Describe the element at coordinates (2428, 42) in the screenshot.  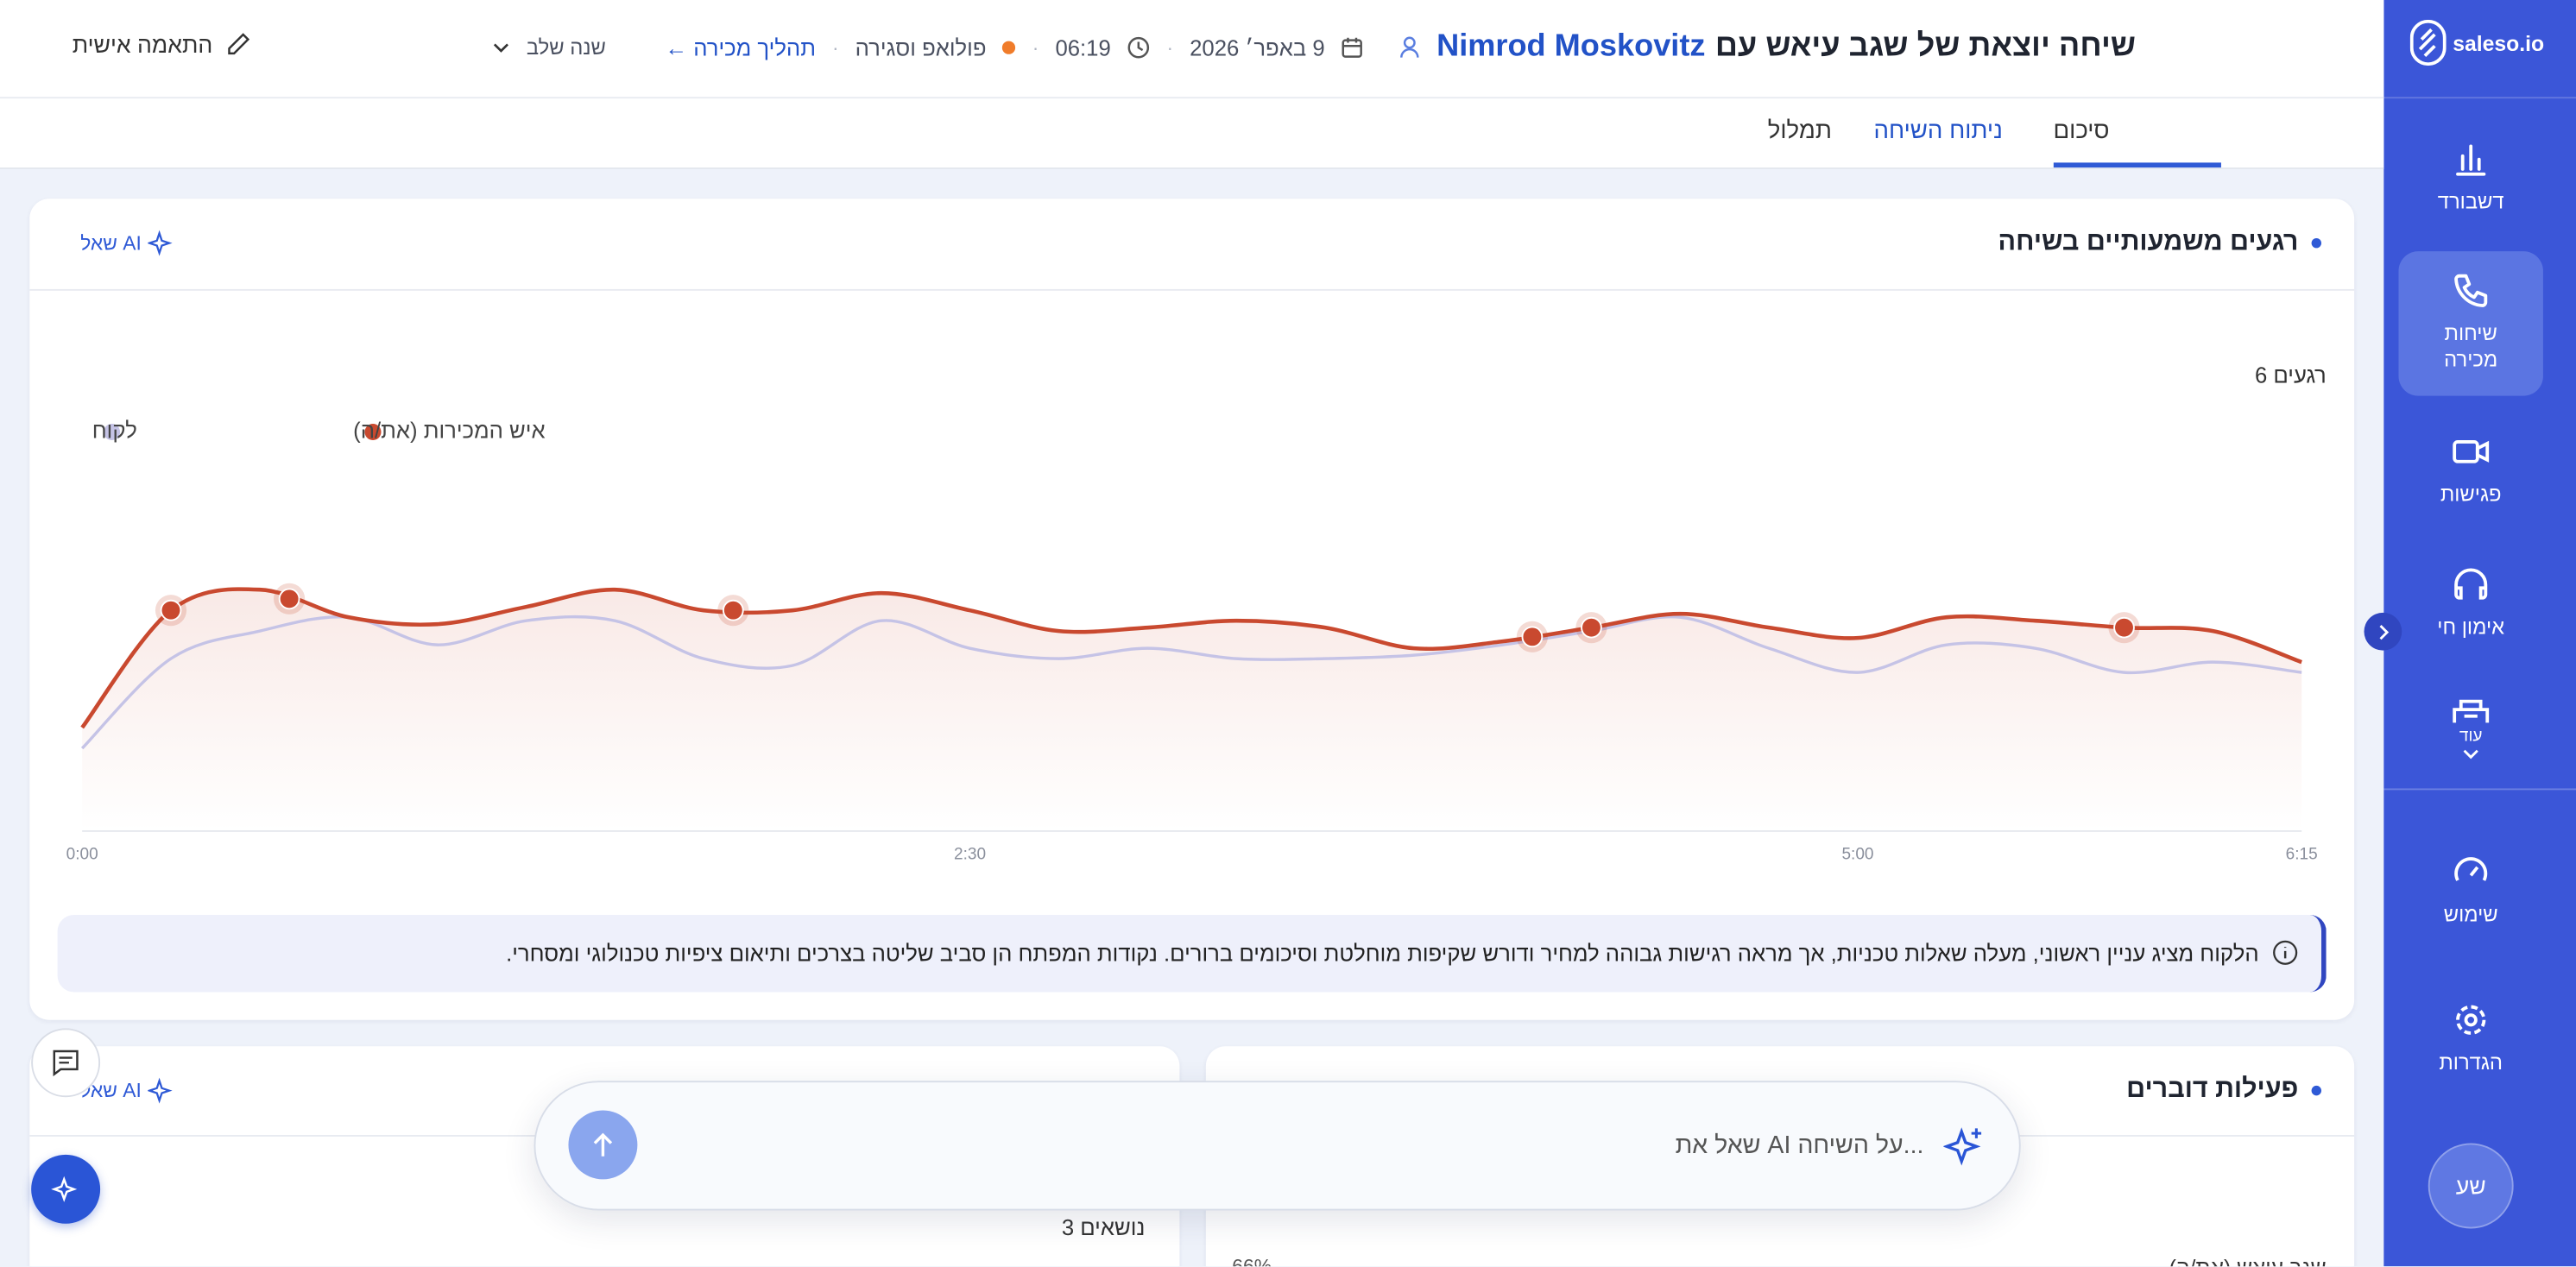
I see `logo-icon` at that location.